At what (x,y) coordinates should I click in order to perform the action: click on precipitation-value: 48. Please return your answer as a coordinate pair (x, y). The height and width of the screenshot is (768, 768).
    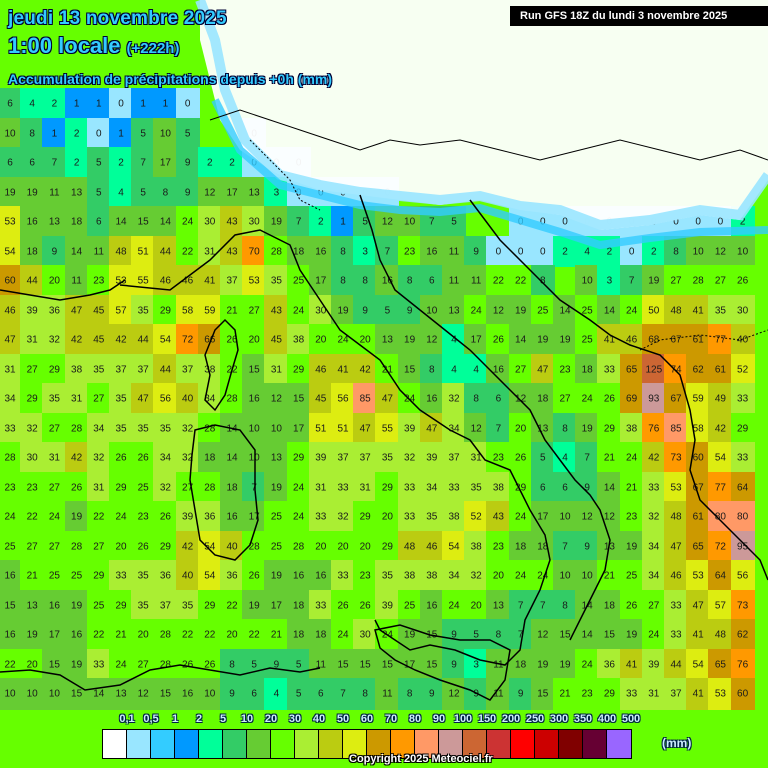
    Looking at the image, I should click on (410, 546).